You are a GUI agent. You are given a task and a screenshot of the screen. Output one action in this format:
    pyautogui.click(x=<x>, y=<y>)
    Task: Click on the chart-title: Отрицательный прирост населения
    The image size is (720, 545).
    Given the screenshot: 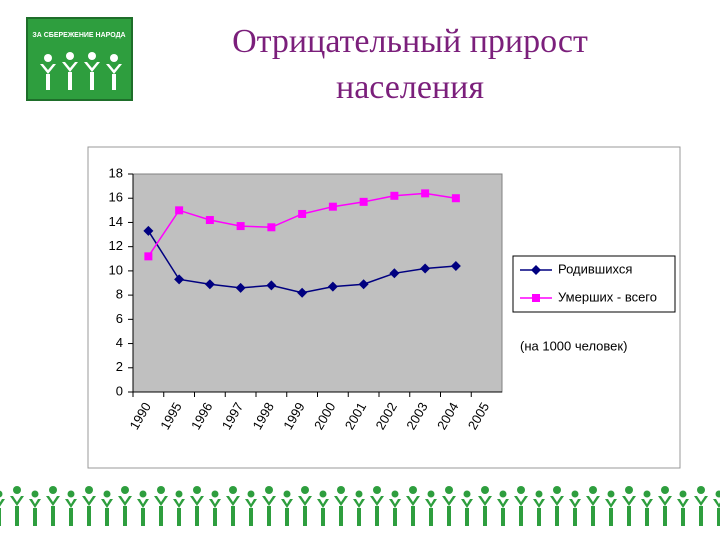 What is the action you would take?
    pyautogui.click(x=410, y=64)
    